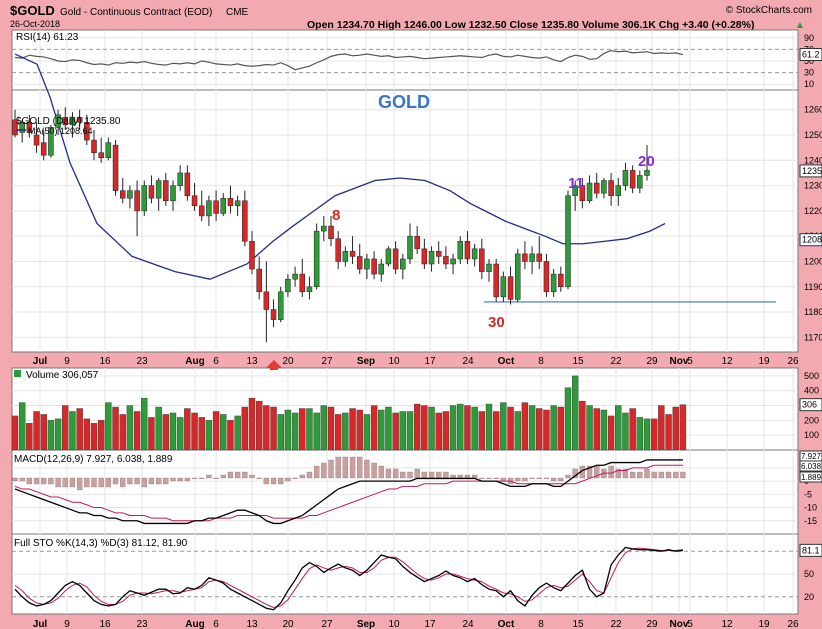 The height and width of the screenshot is (629, 822). I want to click on rsi-value-box, so click(810, 55).